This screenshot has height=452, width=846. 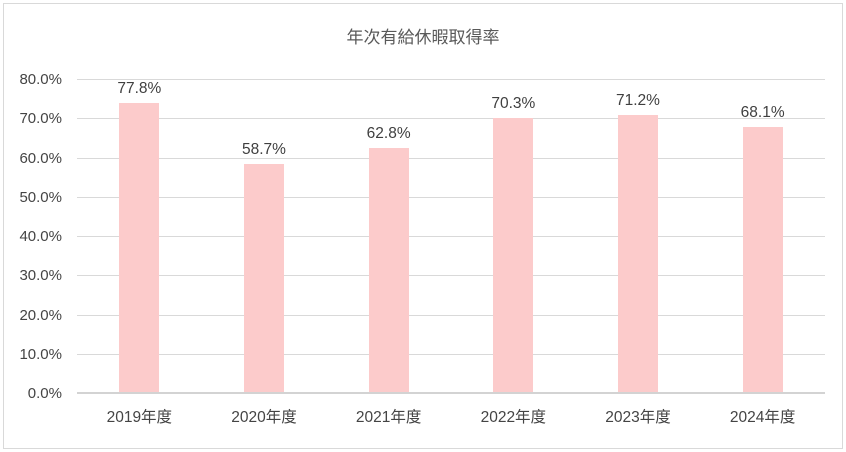 I want to click on bar-slot: 77.8%, so click(x=139, y=237).